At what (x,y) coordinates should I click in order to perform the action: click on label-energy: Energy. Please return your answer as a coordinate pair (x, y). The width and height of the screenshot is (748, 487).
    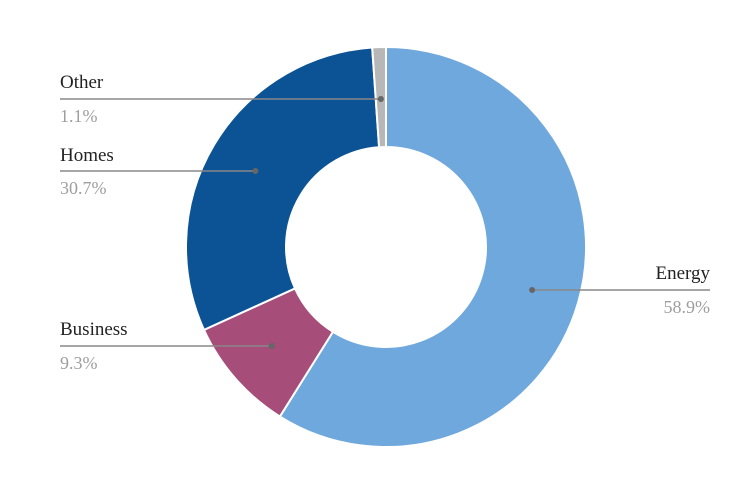
    Looking at the image, I should click on (682, 273).